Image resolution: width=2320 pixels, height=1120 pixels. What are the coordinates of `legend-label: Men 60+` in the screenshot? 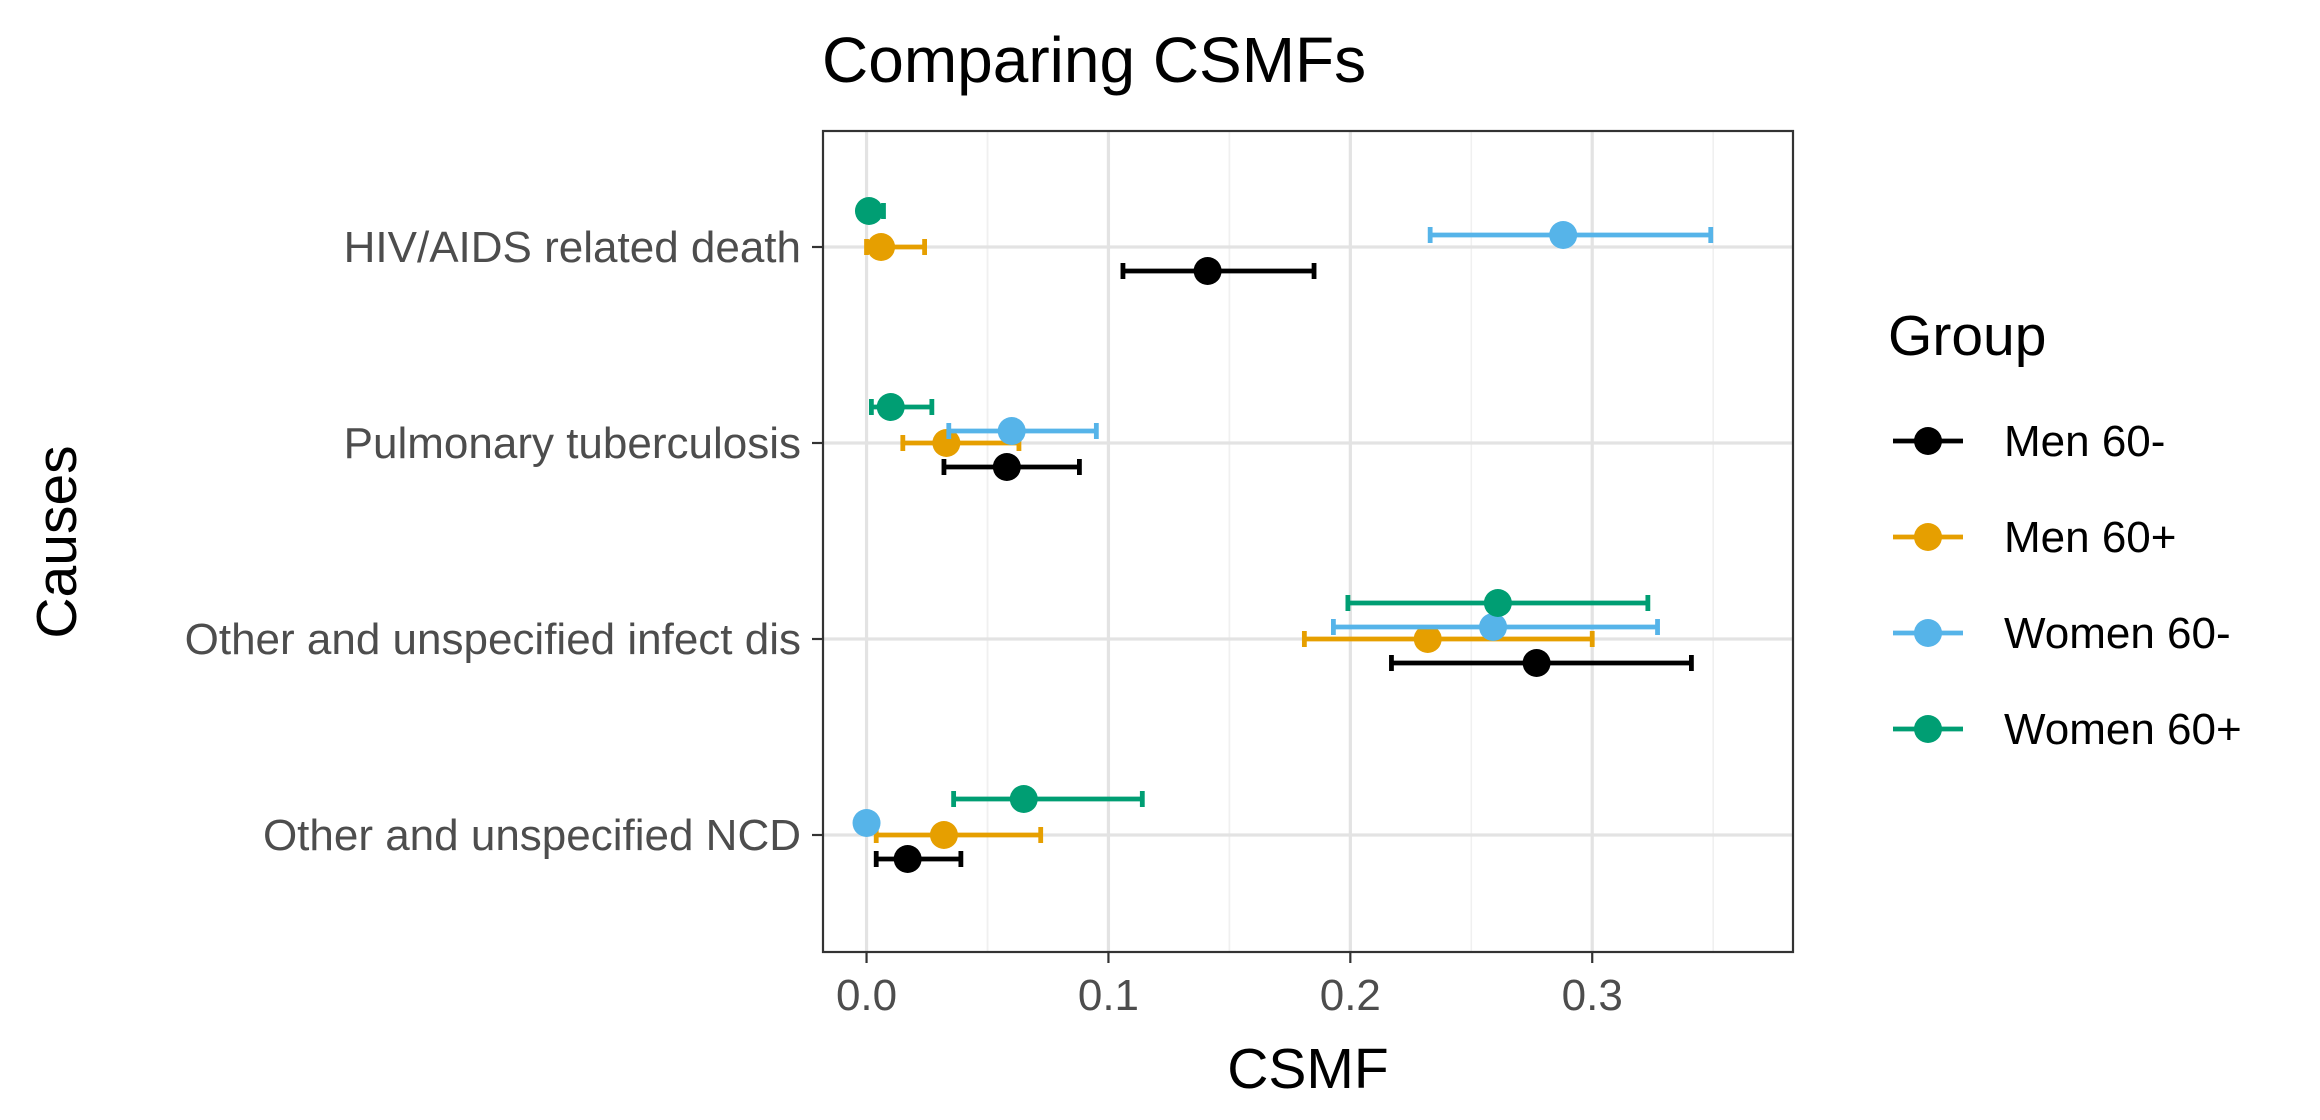 It's located at (2090, 537).